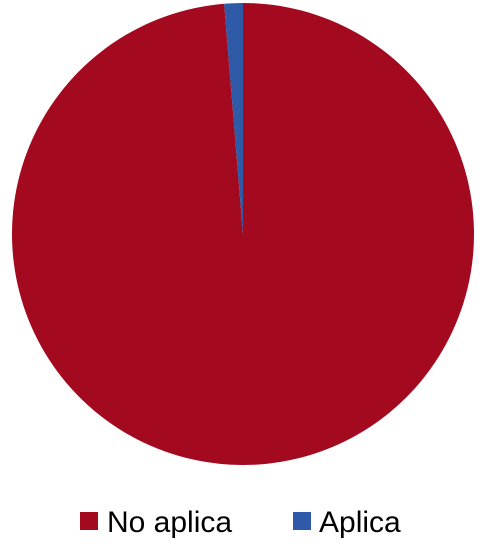 The width and height of the screenshot is (487, 548). Describe the element at coordinates (302, 521) in the screenshot. I see `legend-swatch-aplica` at that location.